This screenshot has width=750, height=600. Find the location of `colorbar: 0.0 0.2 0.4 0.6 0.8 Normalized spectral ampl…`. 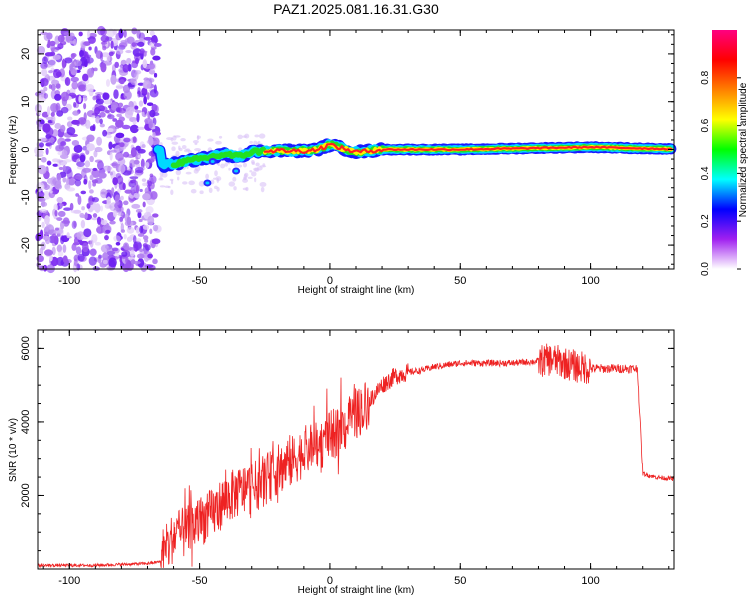

colorbar: 0.0 0.2 0.4 0.6 0.8 Normalized spectral ampl… is located at coordinates (724, 153).